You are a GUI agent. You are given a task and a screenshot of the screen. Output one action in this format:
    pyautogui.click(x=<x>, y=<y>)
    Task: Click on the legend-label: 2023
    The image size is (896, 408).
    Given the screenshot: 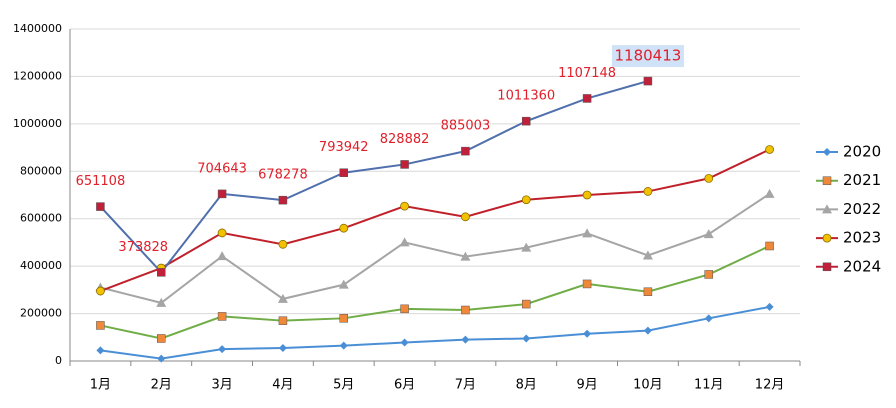 What is the action you would take?
    pyautogui.click(x=862, y=238)
    